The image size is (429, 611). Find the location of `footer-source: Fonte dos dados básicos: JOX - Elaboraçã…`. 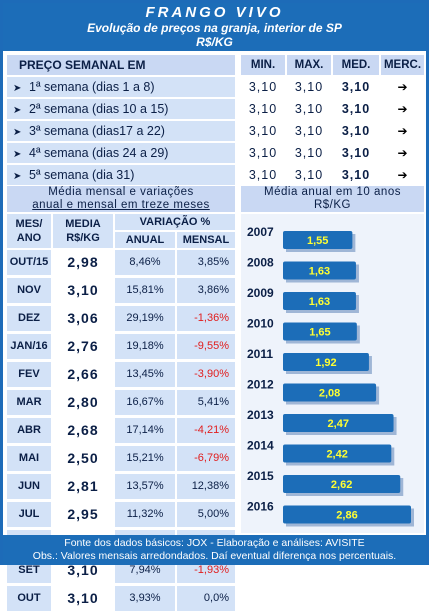

footer-source: Fonte dos dados básicos: JOX - Elaboraçã… is located at coordinates (214, 543).